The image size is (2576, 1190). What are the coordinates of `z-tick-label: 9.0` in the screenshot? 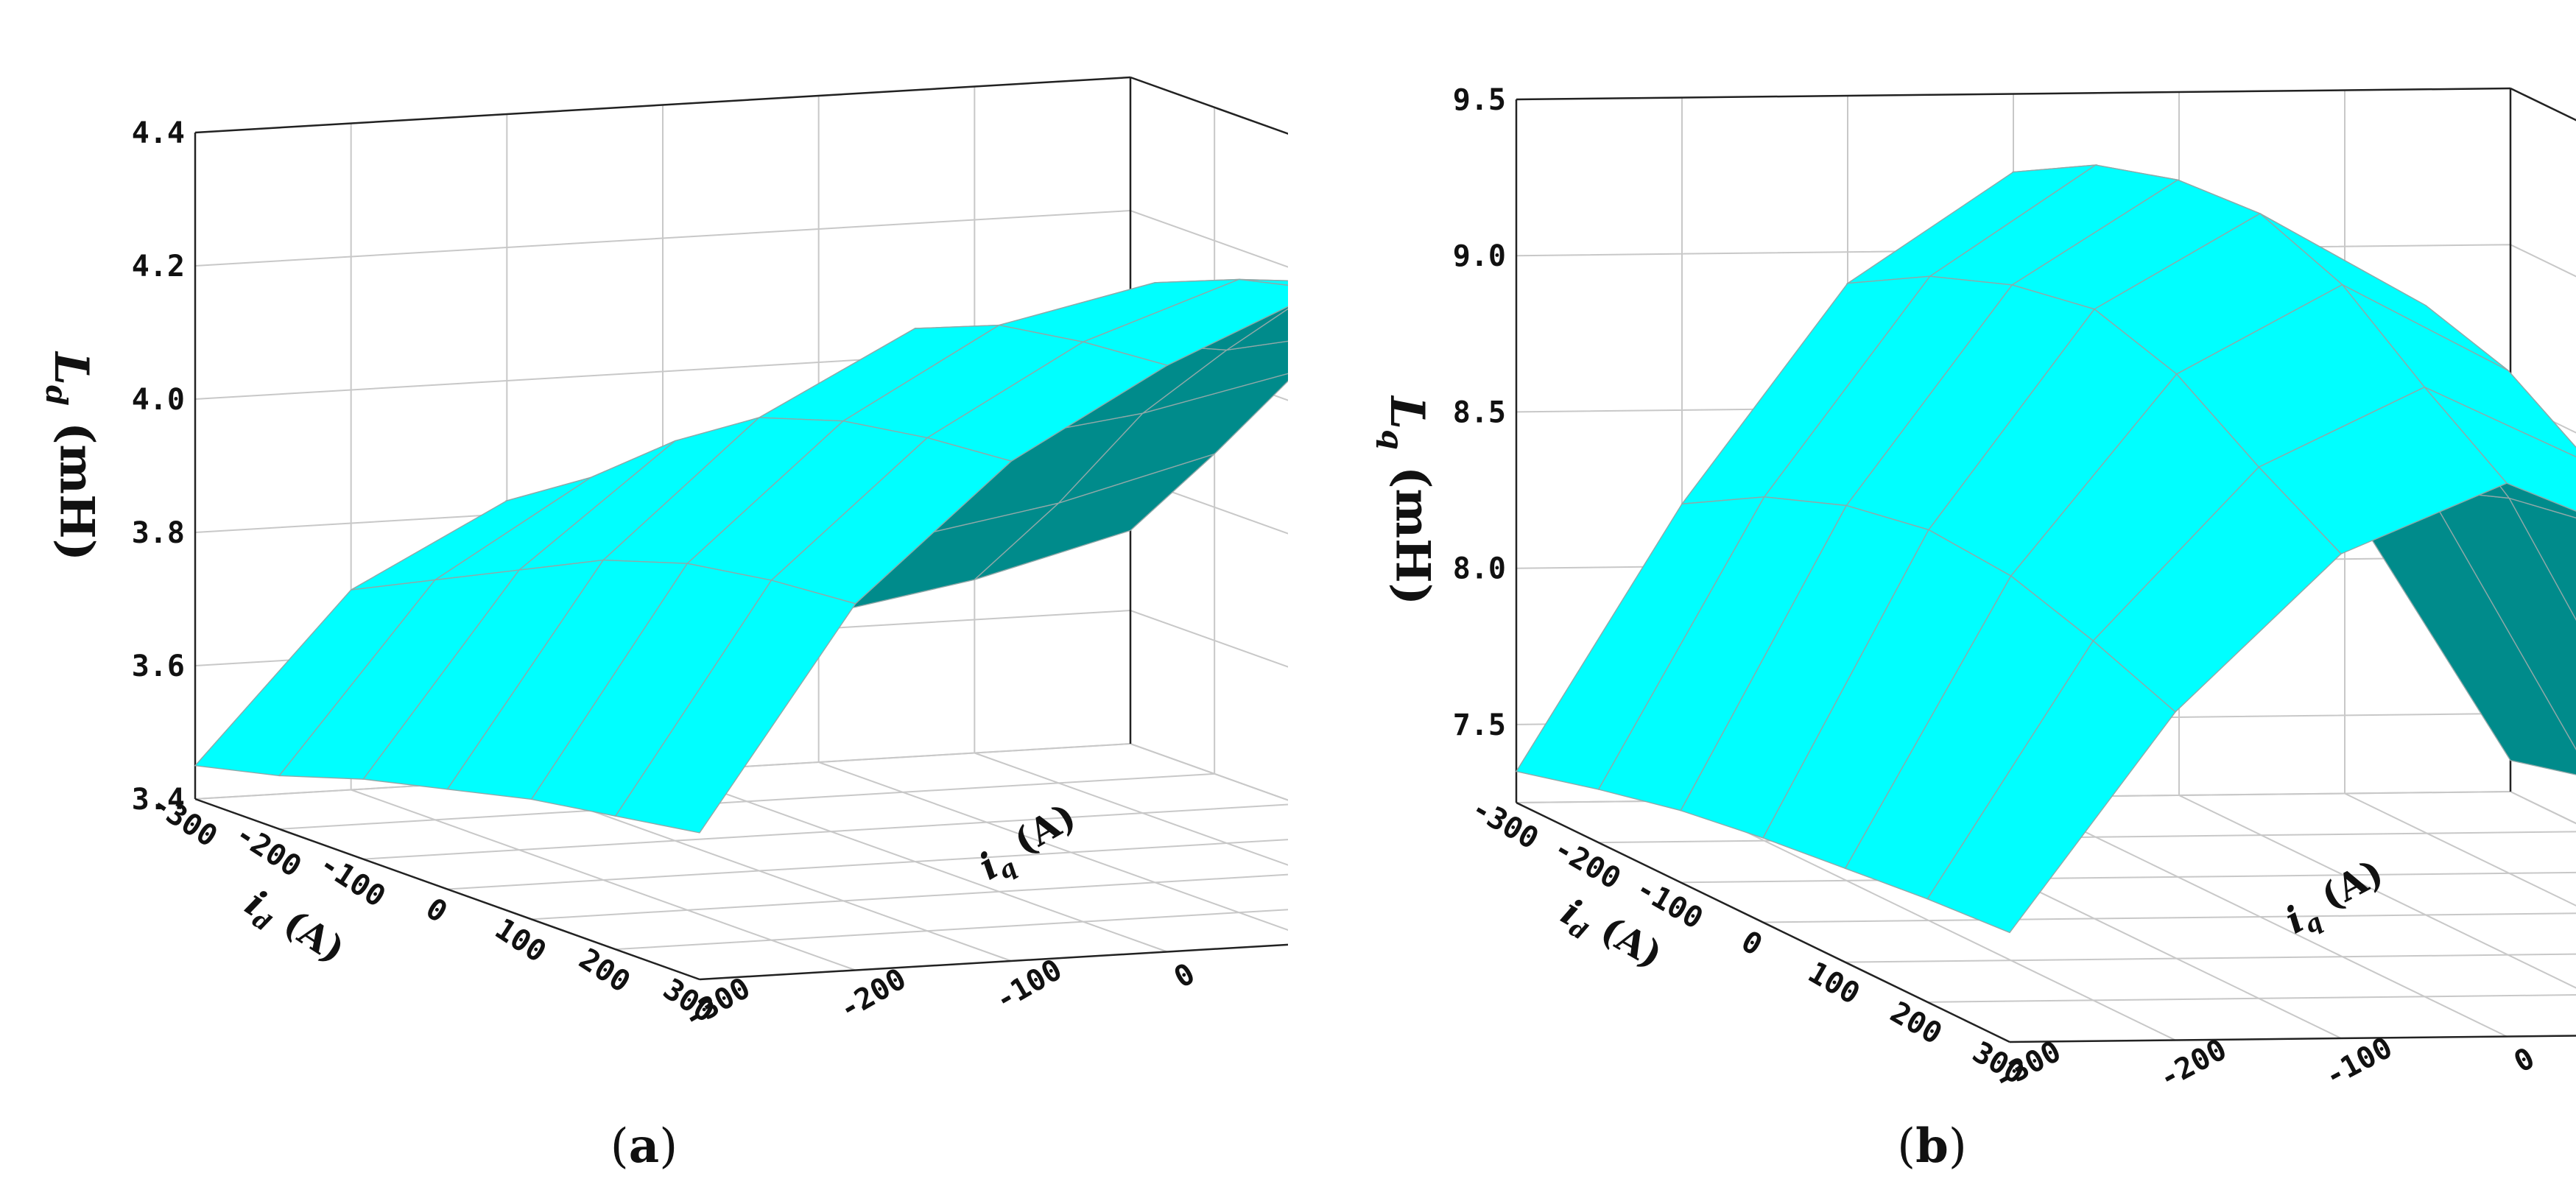 It's located at (1479, 256).